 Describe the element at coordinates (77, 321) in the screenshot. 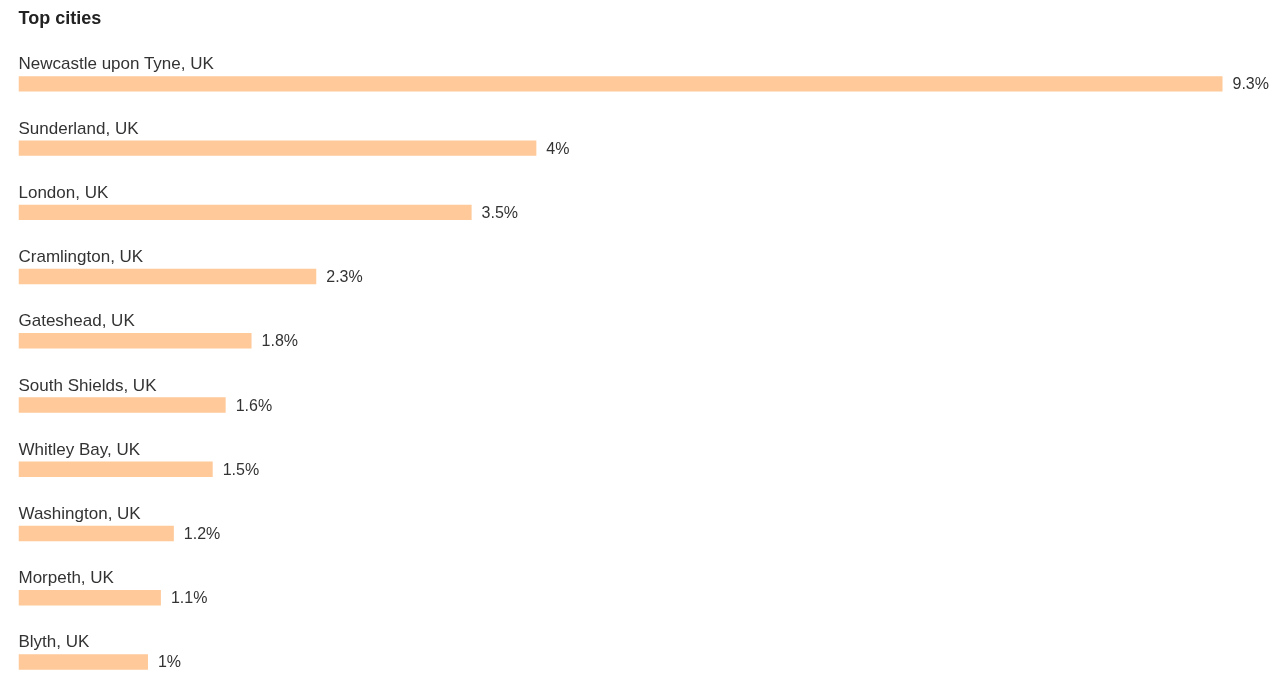

I see `y-tick-label: Gateshead, UK` at that location.